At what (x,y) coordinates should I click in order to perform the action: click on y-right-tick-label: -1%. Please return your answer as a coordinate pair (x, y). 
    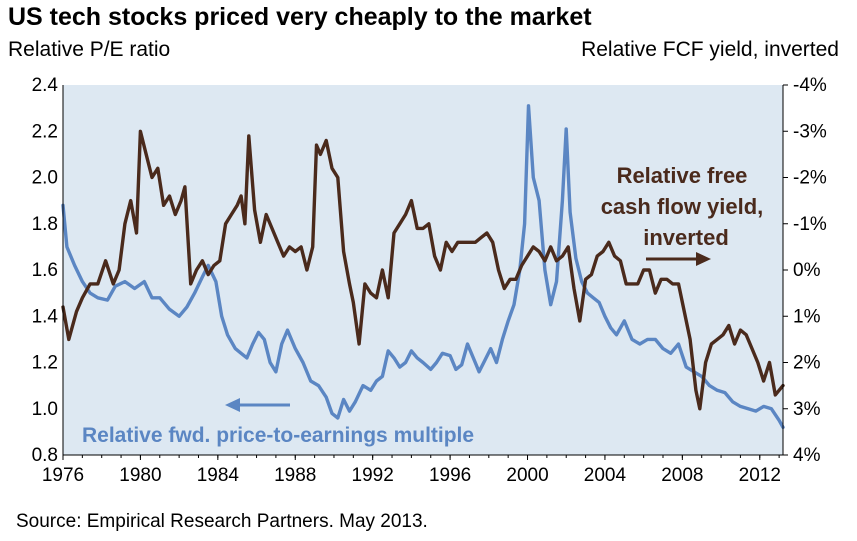
    Looking at the image, I should click on (810, 224).